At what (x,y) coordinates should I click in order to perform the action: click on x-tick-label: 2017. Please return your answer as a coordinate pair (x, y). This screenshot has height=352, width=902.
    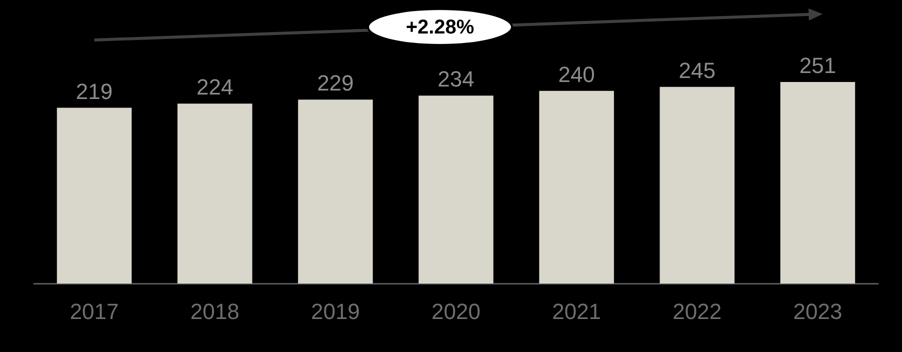
    Looking at the image, I should click on (94, 311).